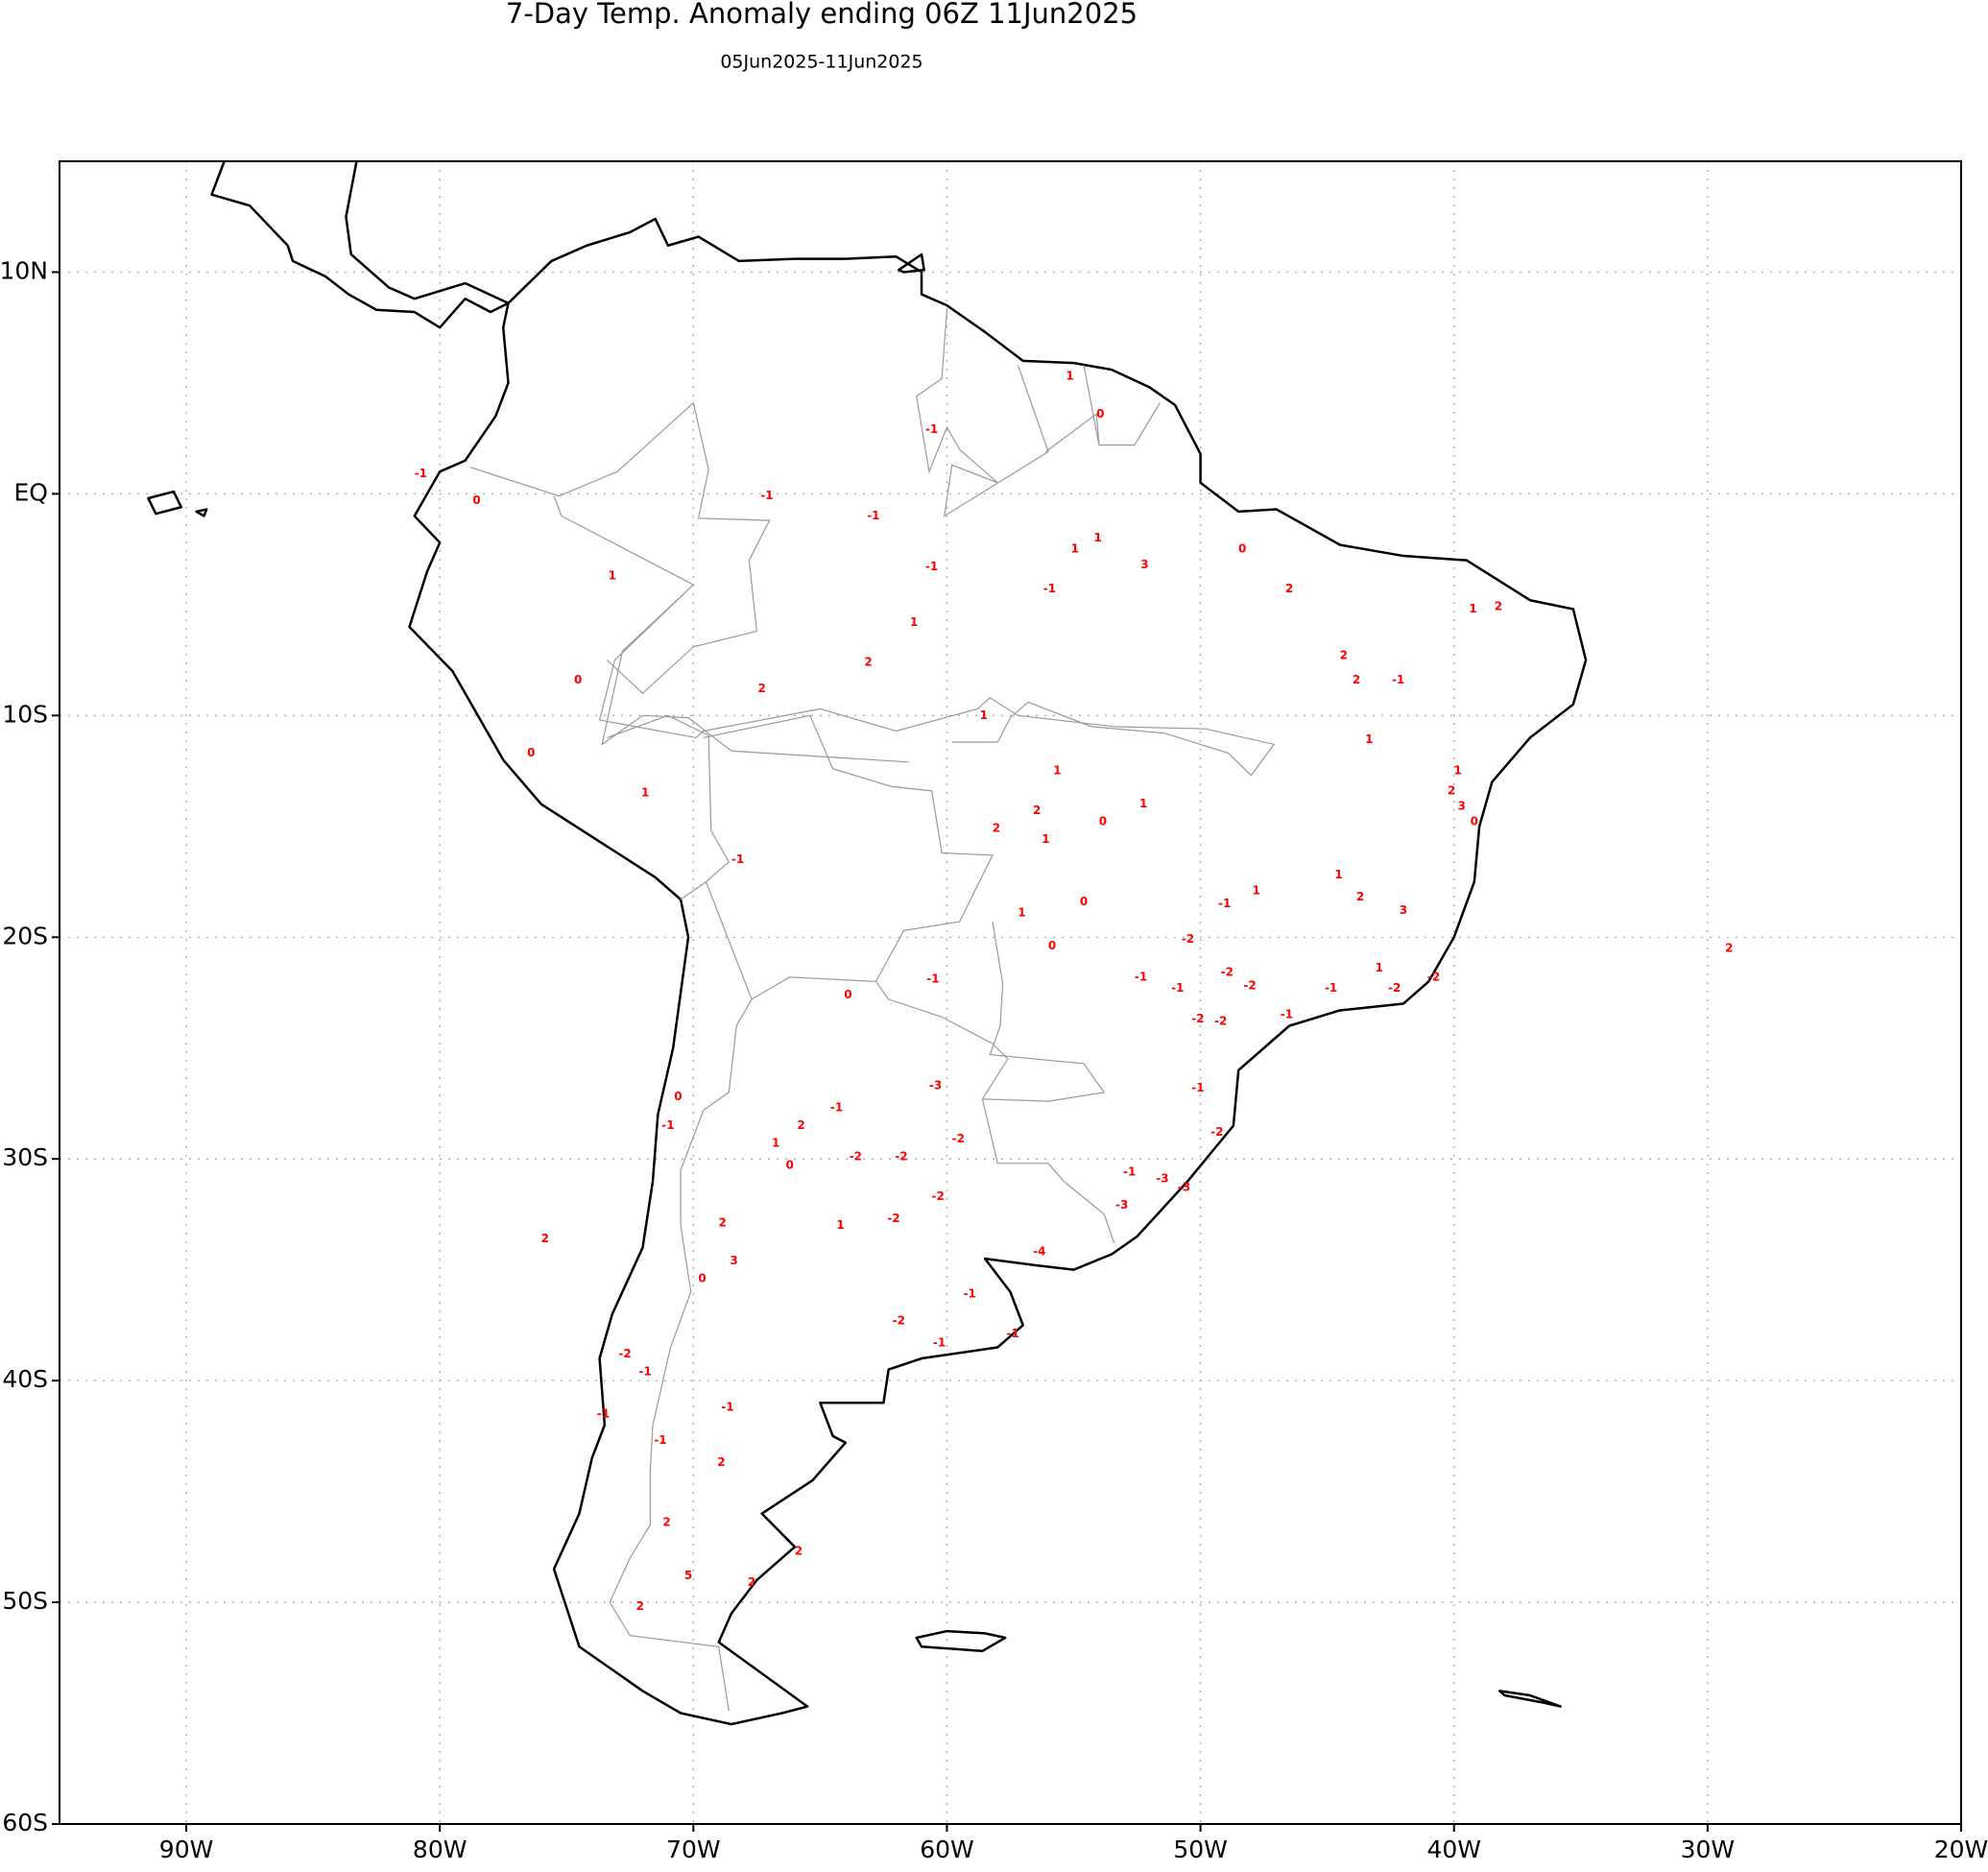  What do you see at coordinates (910, 263) in the screenshot?
I see `trinidad` at bounding box center [910, 263].